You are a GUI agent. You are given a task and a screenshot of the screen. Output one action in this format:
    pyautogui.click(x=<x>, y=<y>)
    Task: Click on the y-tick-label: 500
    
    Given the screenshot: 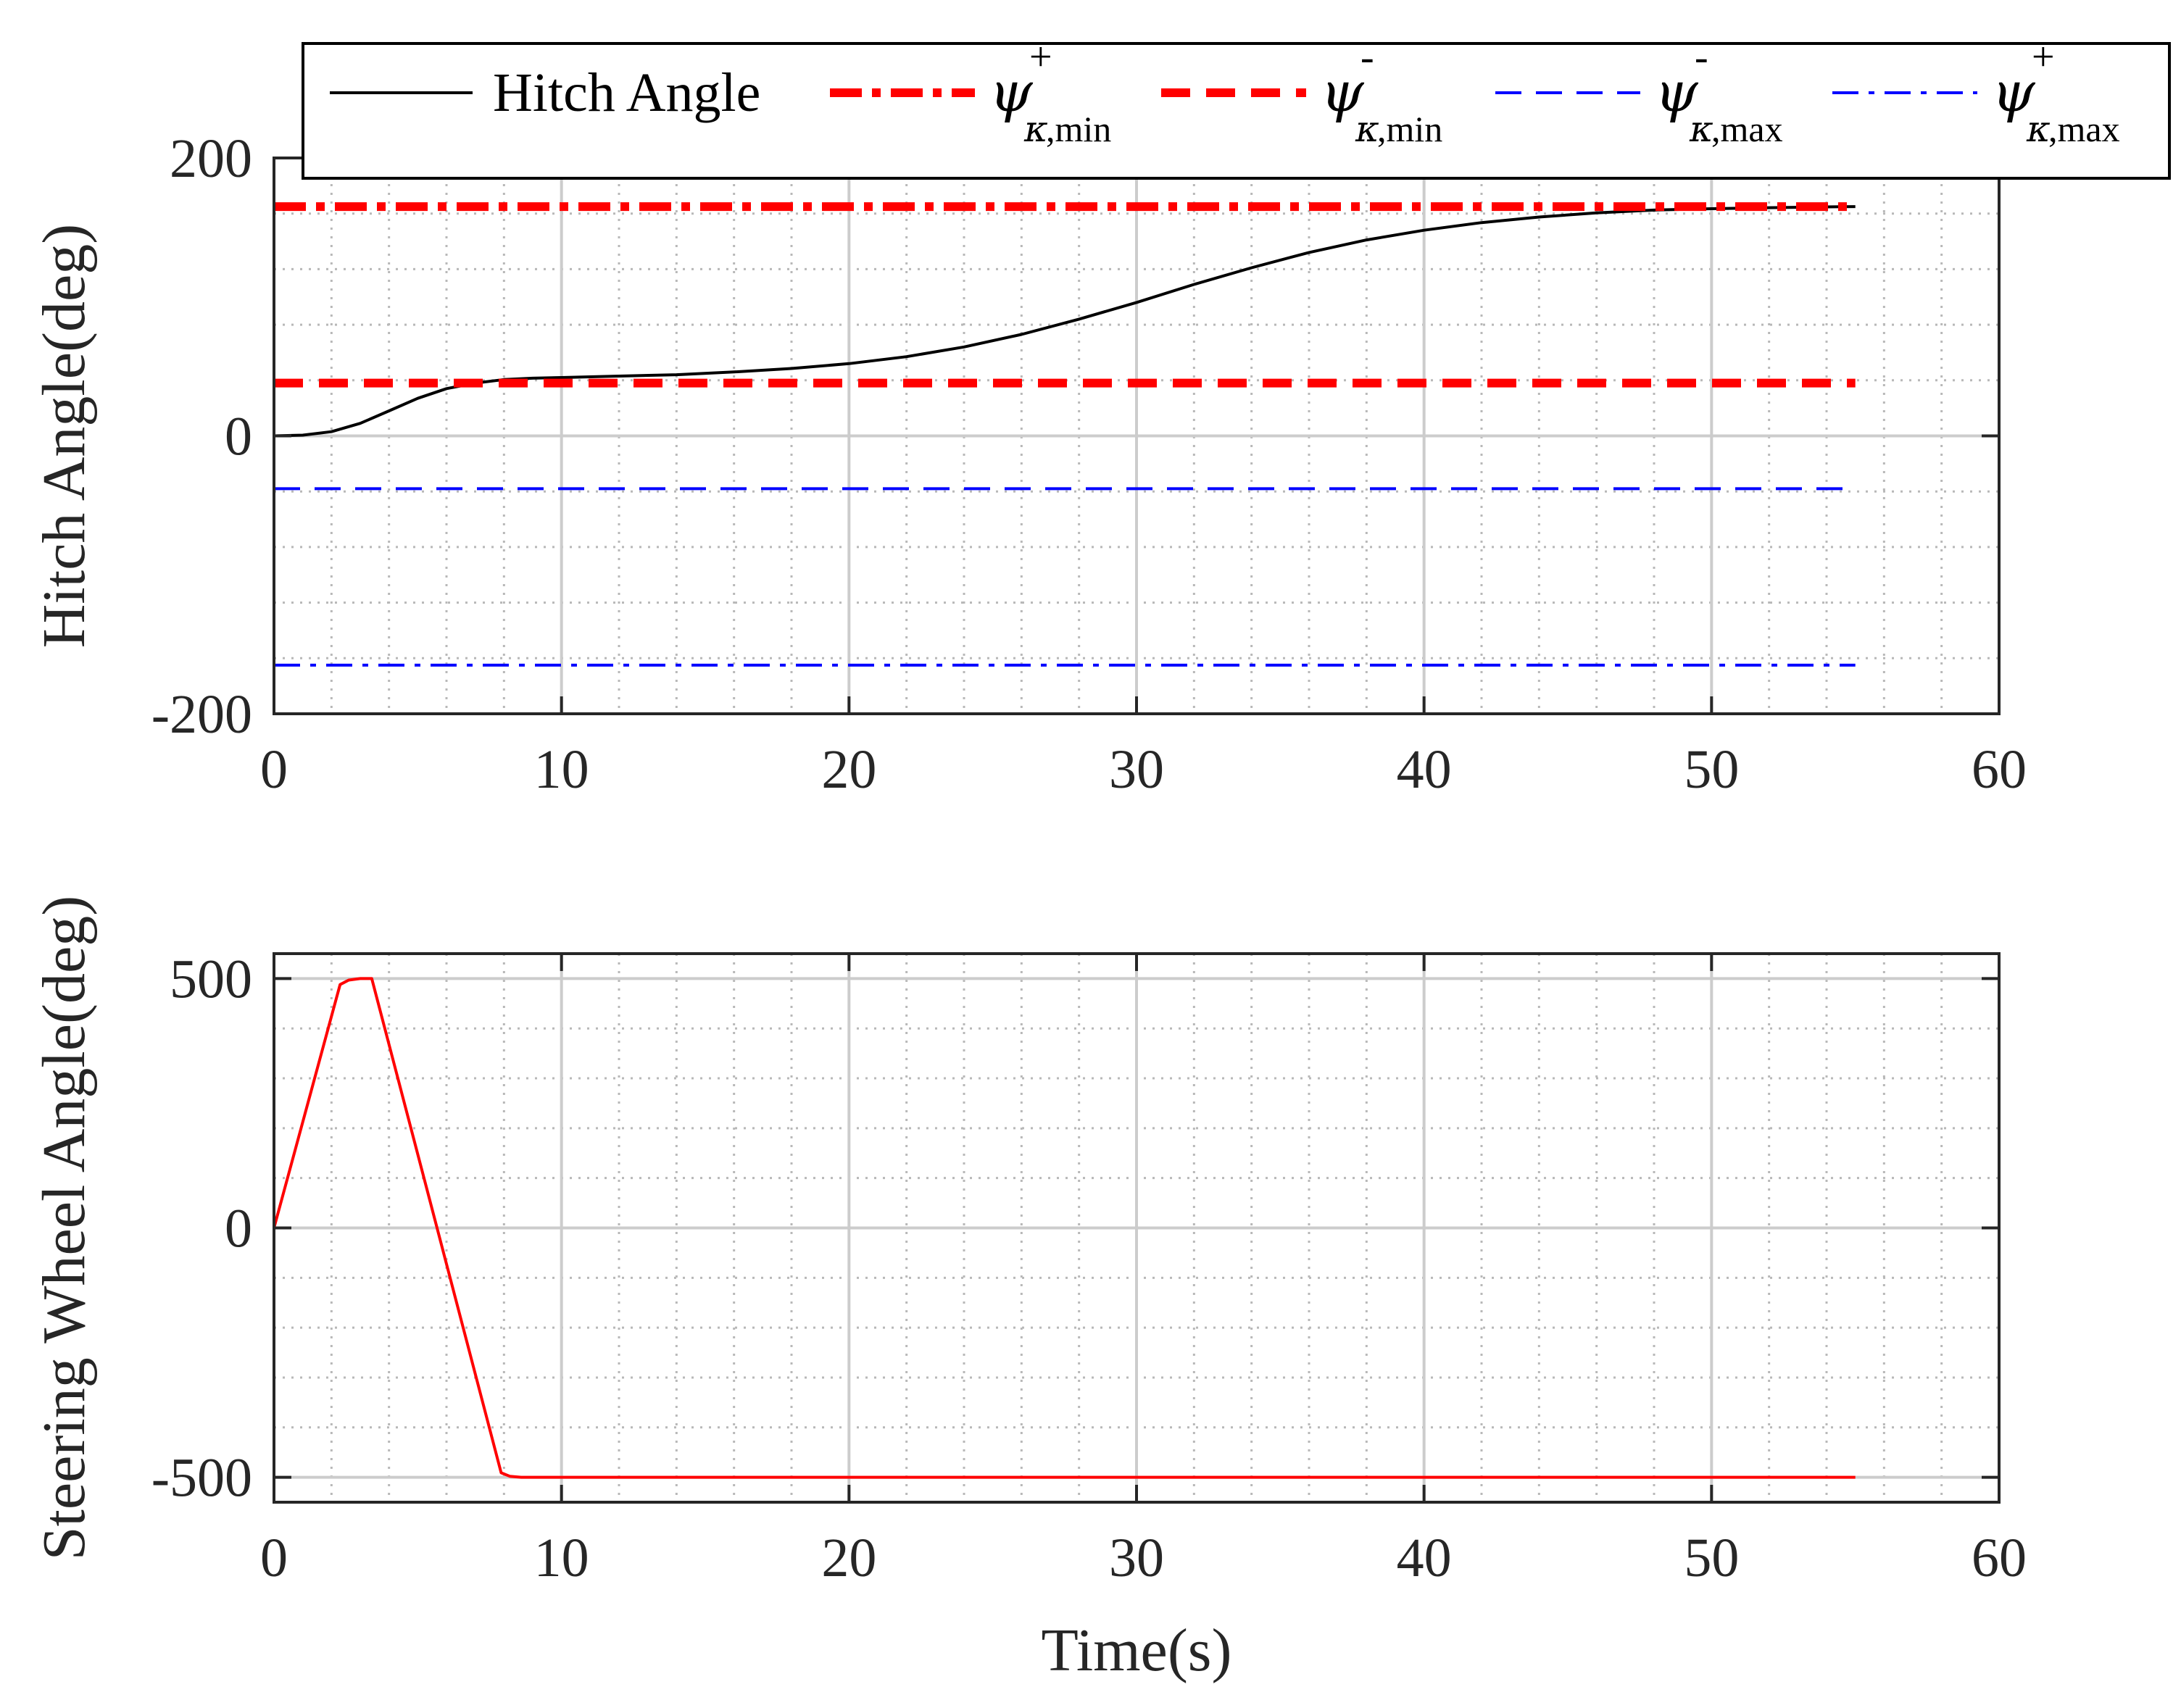 What is the action you would take?
    pyautogui.click(x=211, y=979)
    